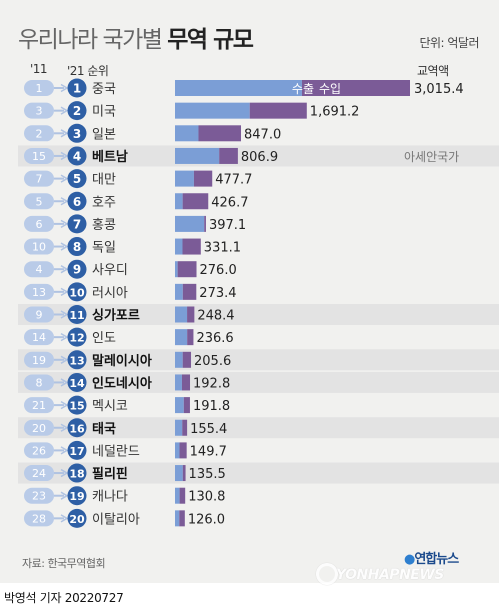  What do you see at coordinates (122, 383) in the screenshot?
I see `country-label: 인도네시아` at bounding box center [122, 383].